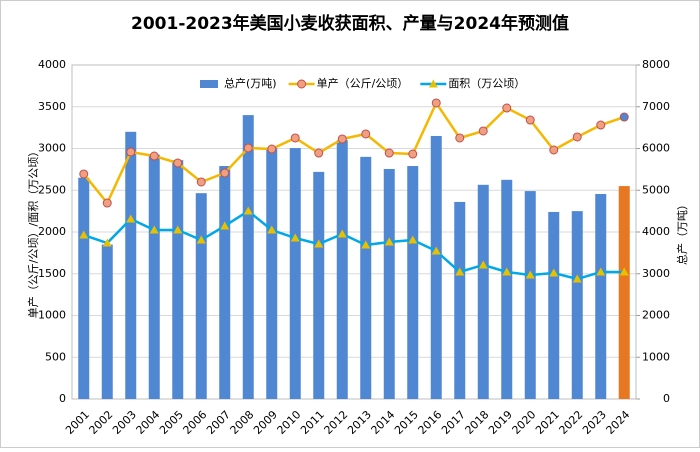  What do you see at coordinates (656, 356) in the screenshot?
I see `y2-tick-label: 1000` at bounding box center [656, 356].